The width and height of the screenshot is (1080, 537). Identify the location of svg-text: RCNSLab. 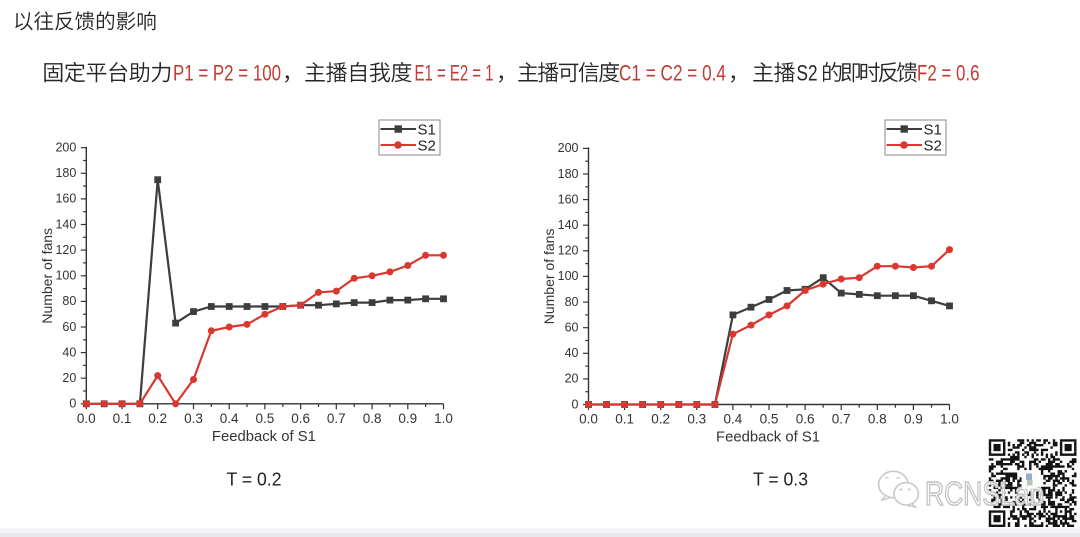
(984, 493).